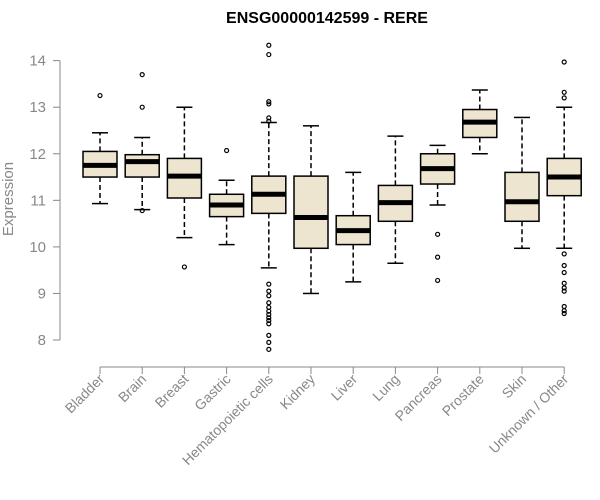  Describe the element at coordinates (132, 388) in the screenshot. I see `x-tick-label: Brain` at that location.